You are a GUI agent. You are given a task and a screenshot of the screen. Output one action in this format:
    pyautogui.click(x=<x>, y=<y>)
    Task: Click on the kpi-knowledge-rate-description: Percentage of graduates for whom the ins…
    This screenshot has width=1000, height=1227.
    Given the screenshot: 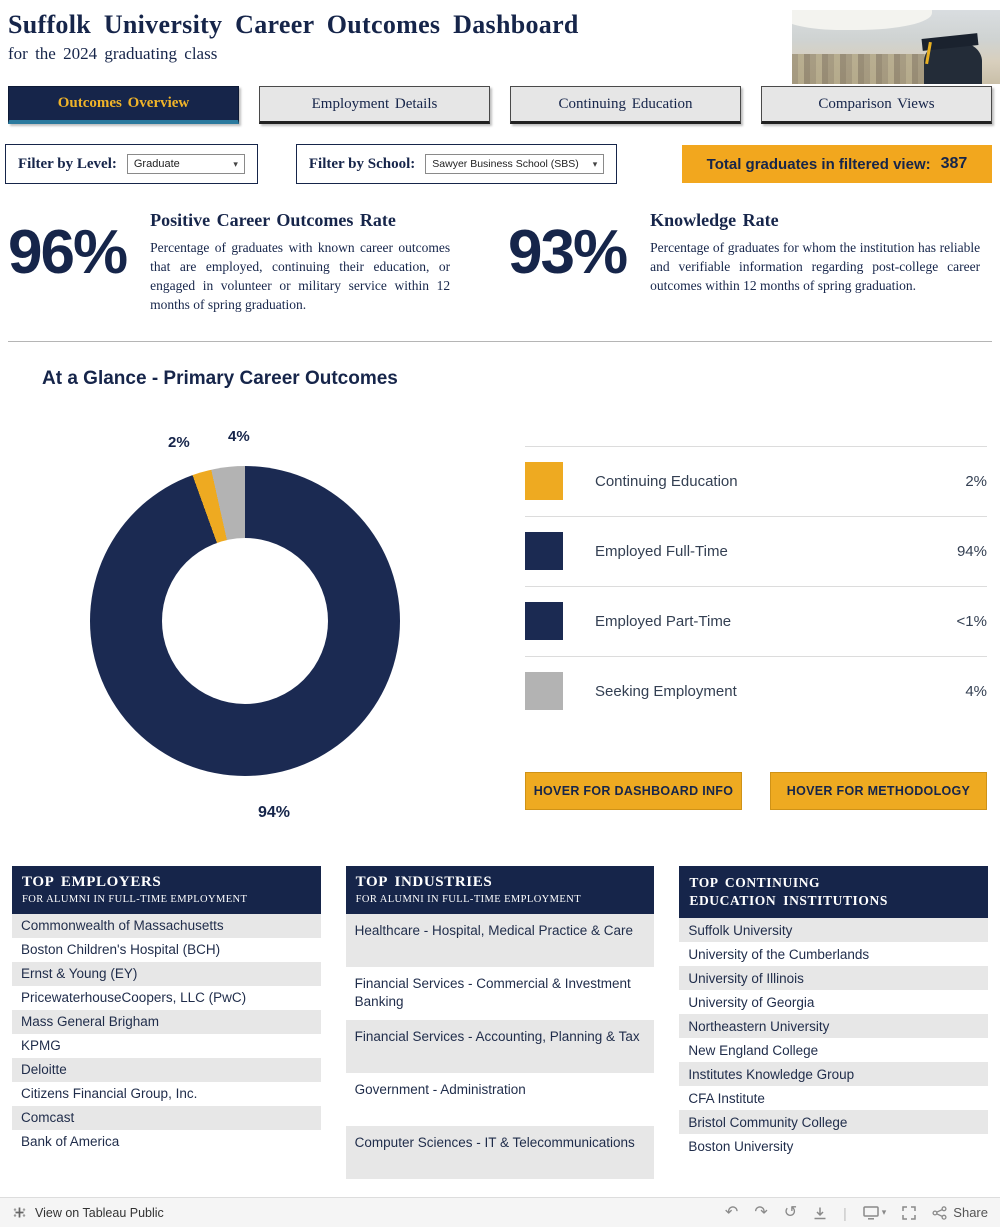 What is the action you would take?
    pyautogui.click(x=815, y=266)
    